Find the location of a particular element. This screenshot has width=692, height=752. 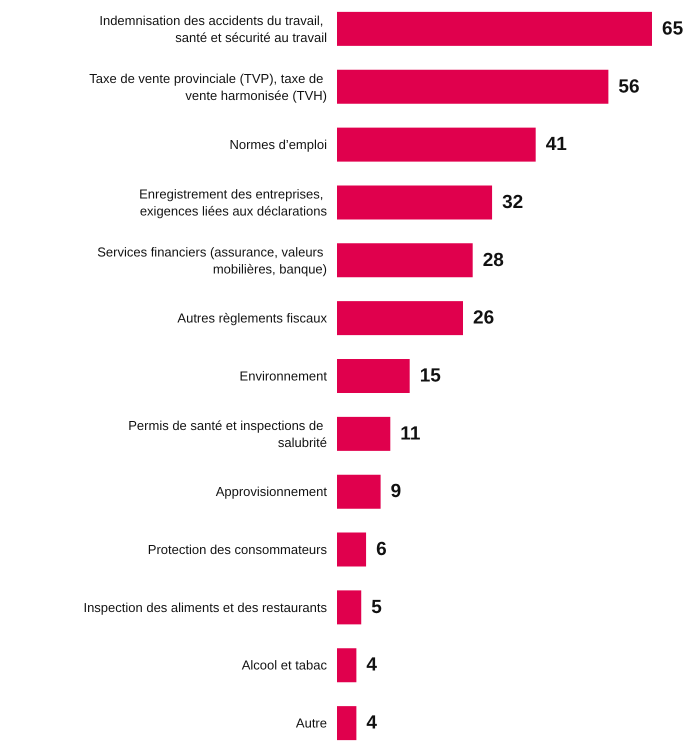

y-tick-label: Protection des consommateurs is located at coordinates (238, 550).